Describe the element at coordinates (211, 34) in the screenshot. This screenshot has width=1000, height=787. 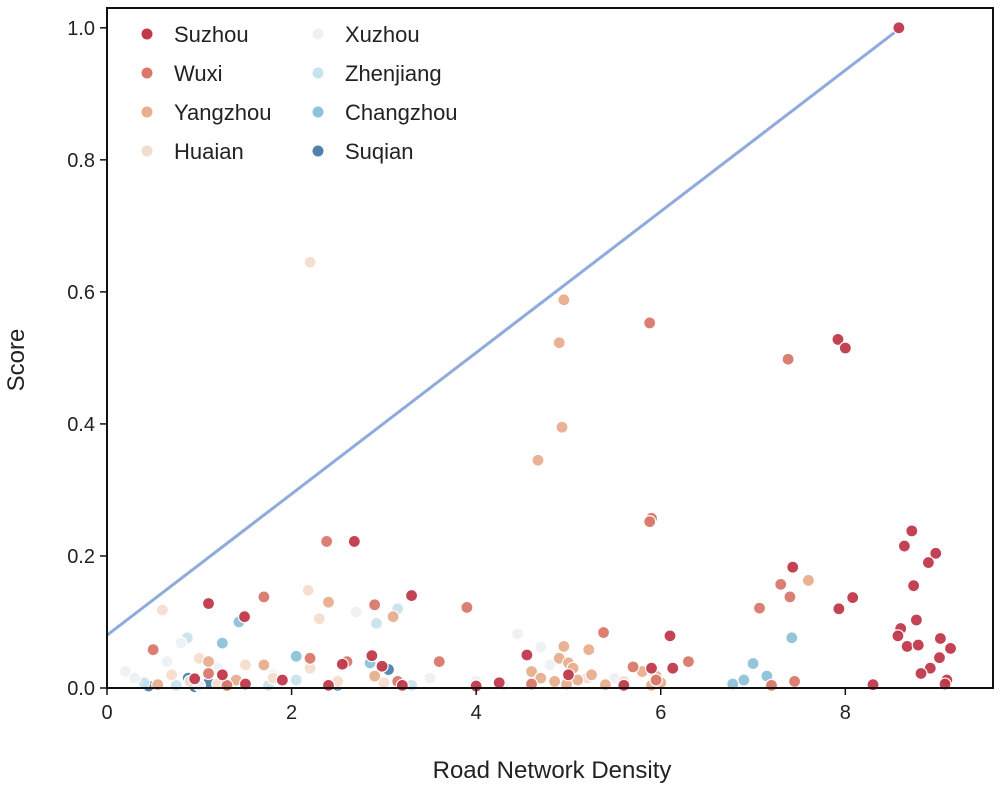
I see `legend-label-suzhou: Suzhou` at that location.